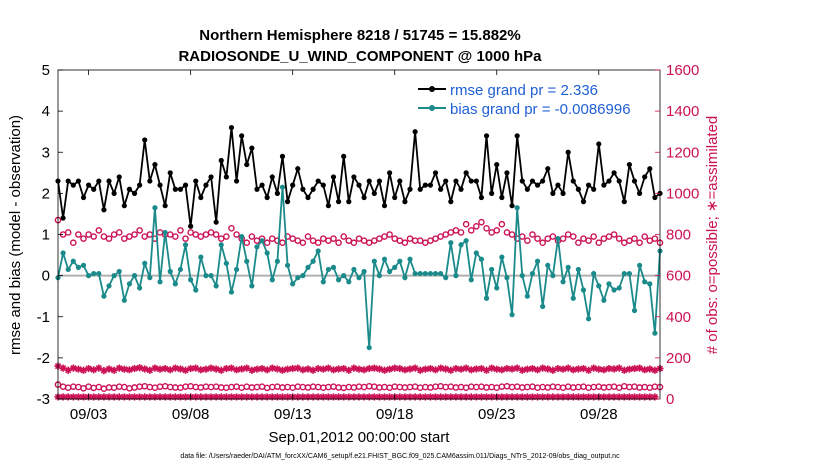 This screenshot has height=470, width=830. Describe the element at coordinates (43, 317) in the screenshot. I see `y-left-tick-label: -1` at that location.